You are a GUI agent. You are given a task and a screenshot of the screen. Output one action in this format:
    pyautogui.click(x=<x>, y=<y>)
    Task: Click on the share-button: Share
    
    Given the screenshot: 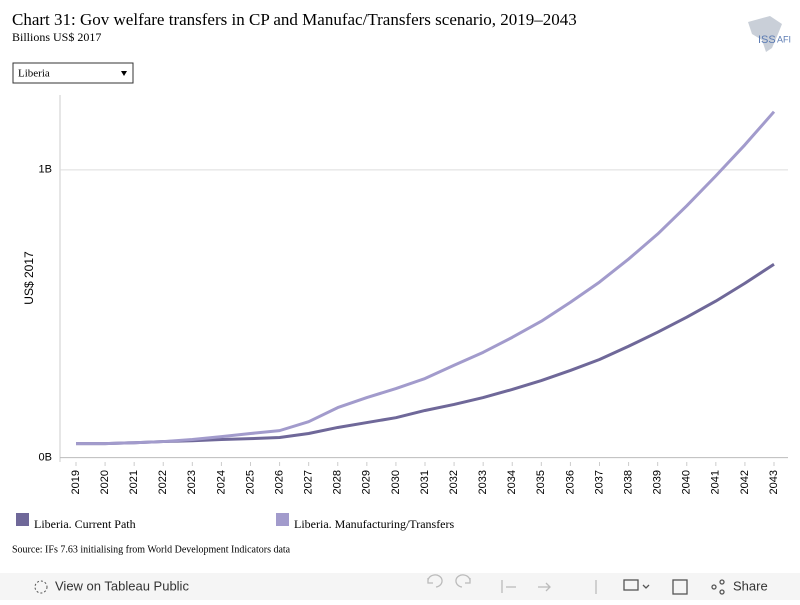 What is the action you would take?
    pyautogui.click(x=750, y=585)
    